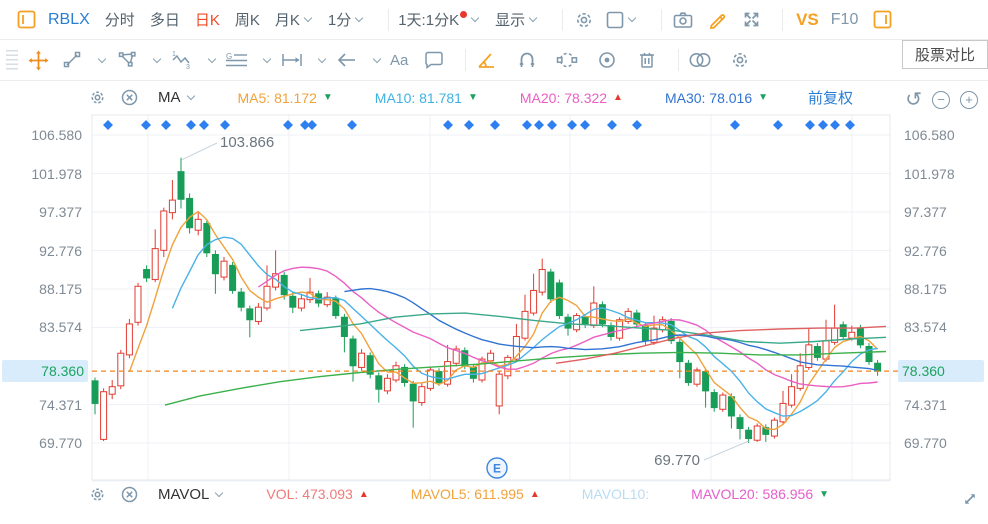  Describe the element at coordinates (969, 99) in the screenshot. I see `zoom-in-icon: +` at that location.